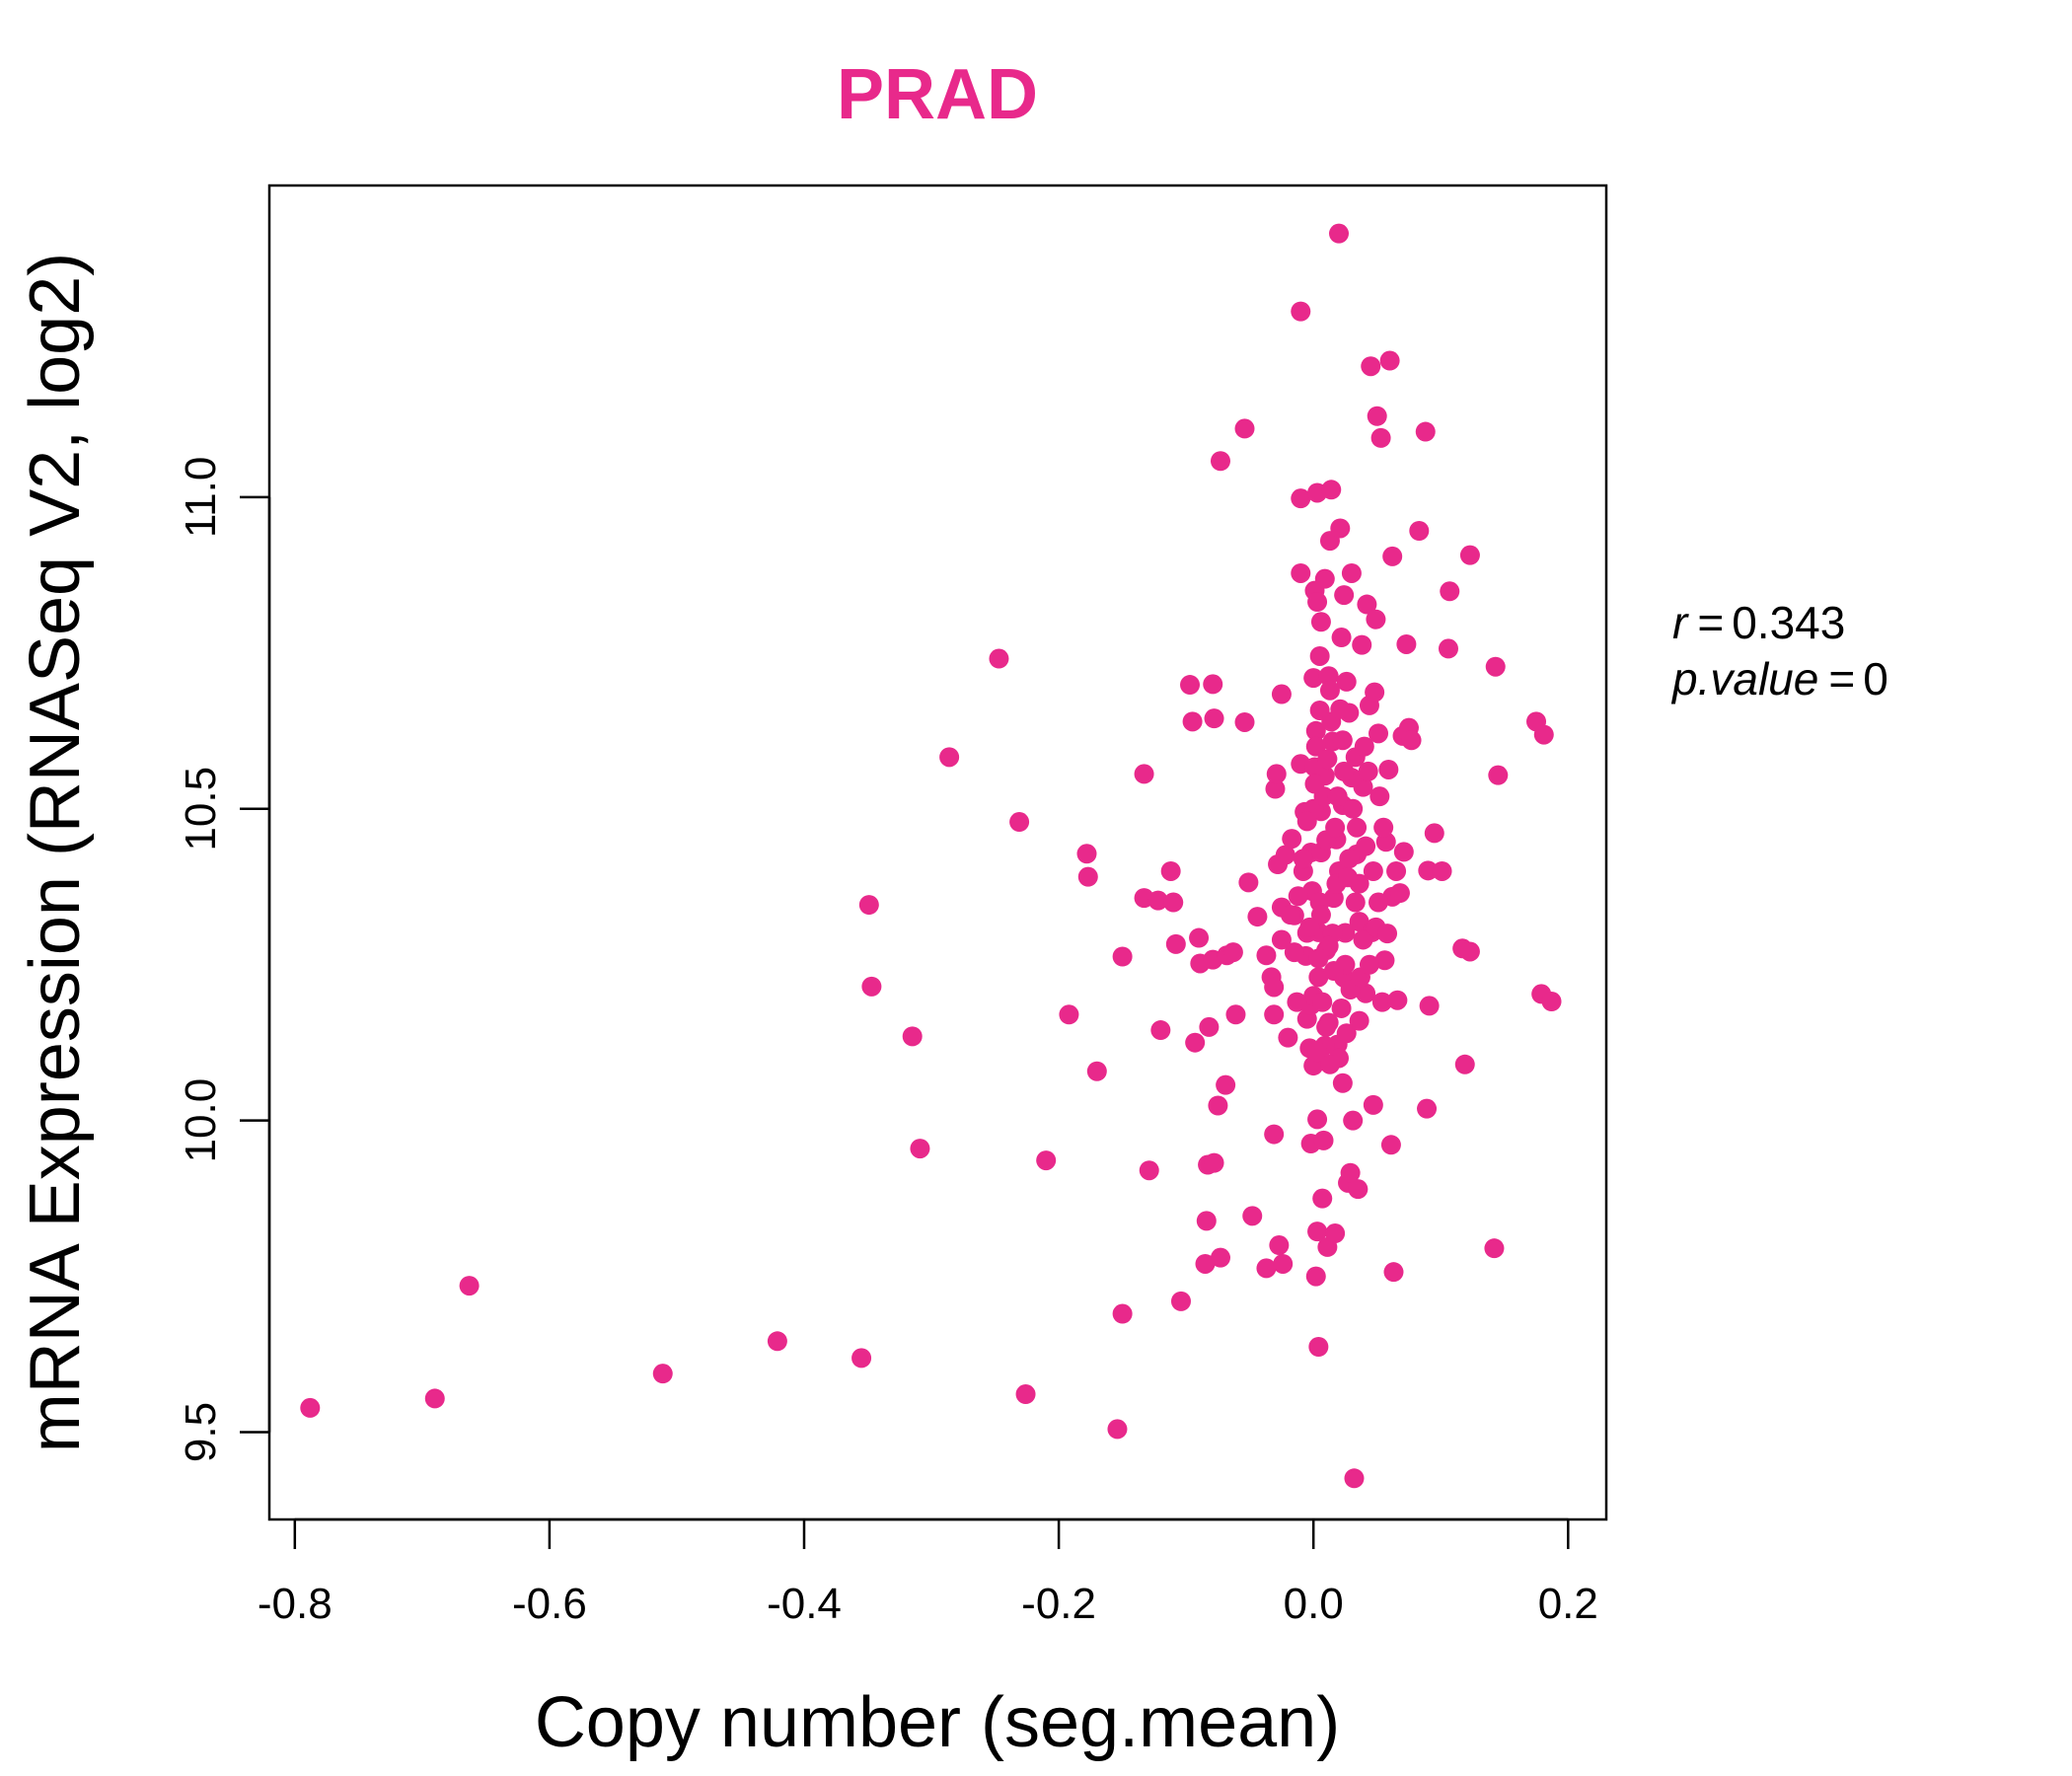 This screenshot has width=2072, height=1776. I want to click on x-tick-label: 0.2, so click(1568, 1604).